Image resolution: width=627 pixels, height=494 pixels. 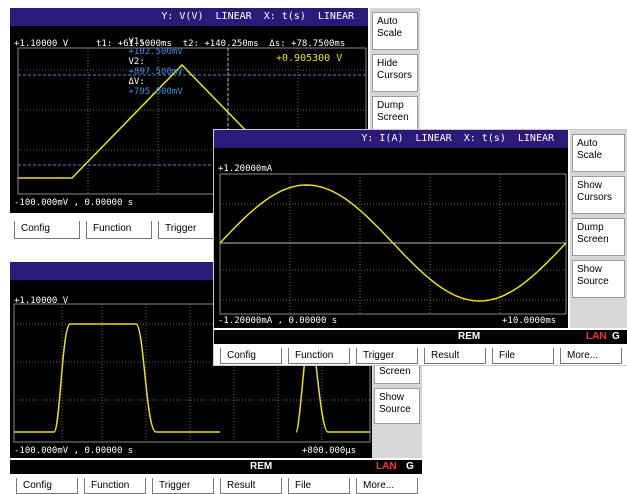 What do you see at coordinates (529, 321) in the screenshot?
I see `x-end-readout-3: +10.0000ms` at bounding box center [529, 321].